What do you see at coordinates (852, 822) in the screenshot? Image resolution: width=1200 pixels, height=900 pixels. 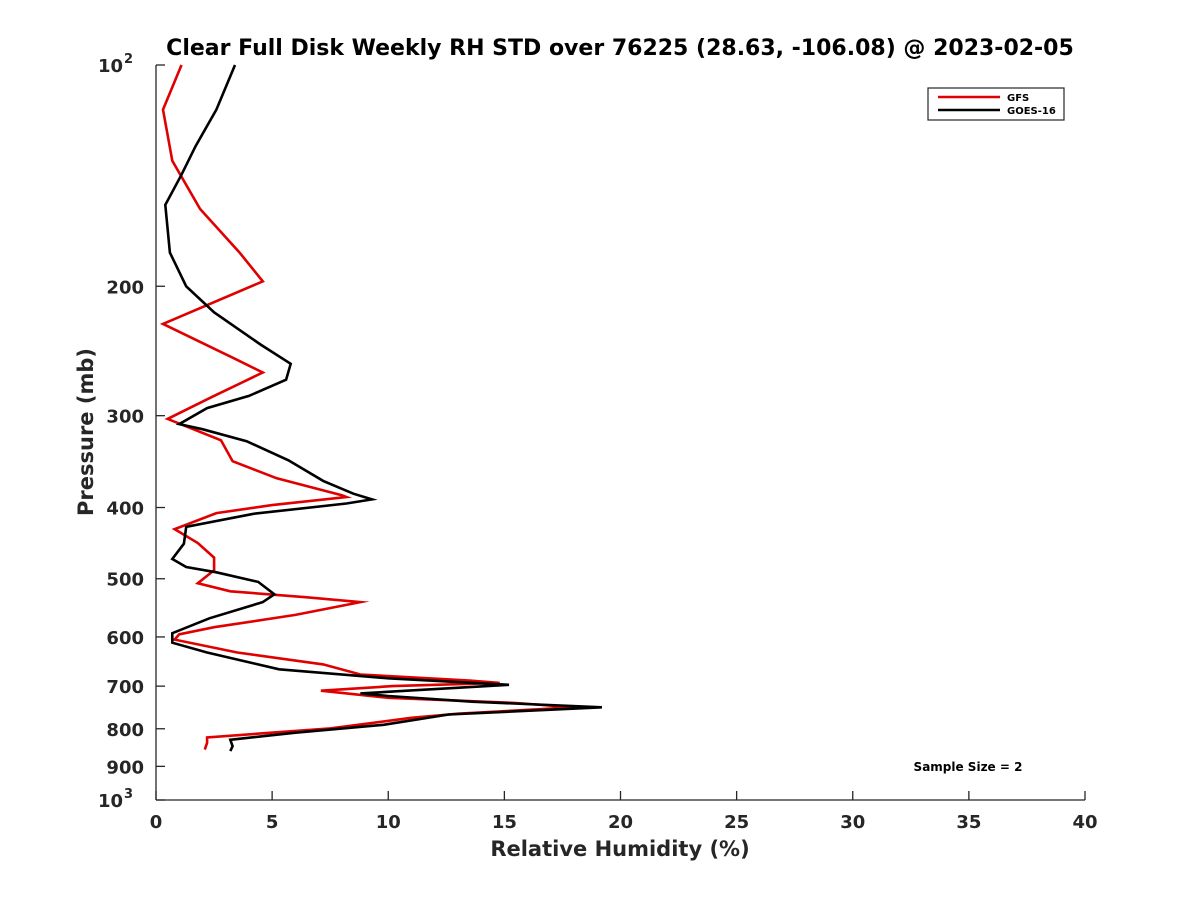 I see `x-tick-label: 30` at bounding box center [852, 822].